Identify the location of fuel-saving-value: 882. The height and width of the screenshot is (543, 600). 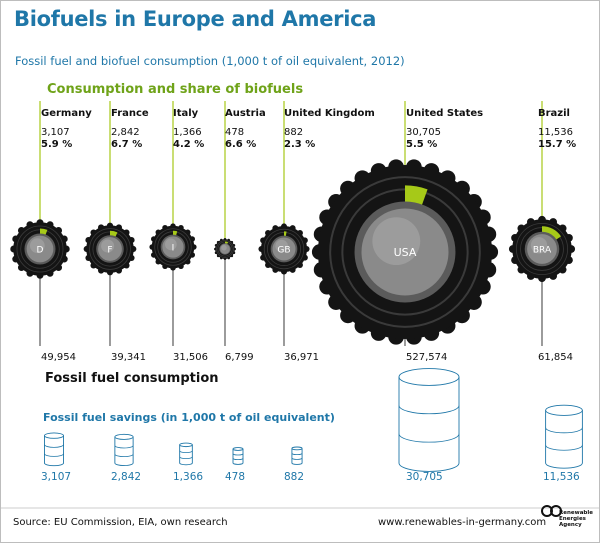
(294, 477).